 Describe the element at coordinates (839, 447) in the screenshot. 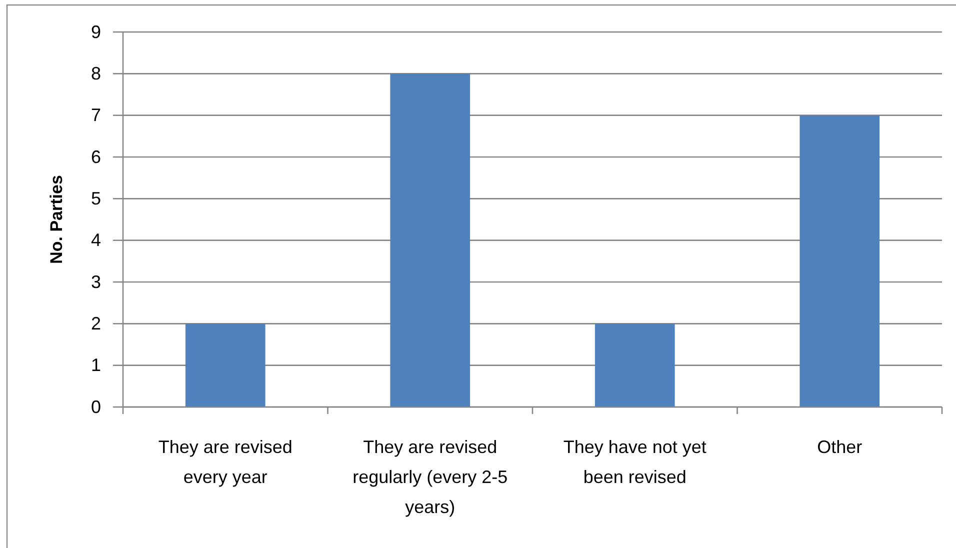

I see `x-tick-label: Other` at that location.